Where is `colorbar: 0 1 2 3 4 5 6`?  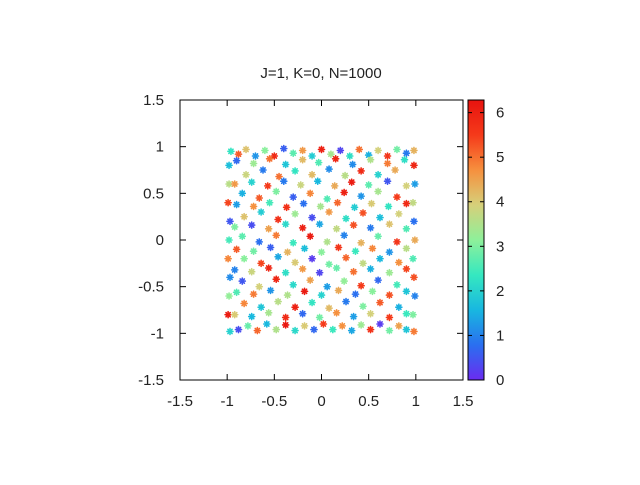
colorbar: 0 1 2 3 4 5 6 is located at coordinates (485, 244).